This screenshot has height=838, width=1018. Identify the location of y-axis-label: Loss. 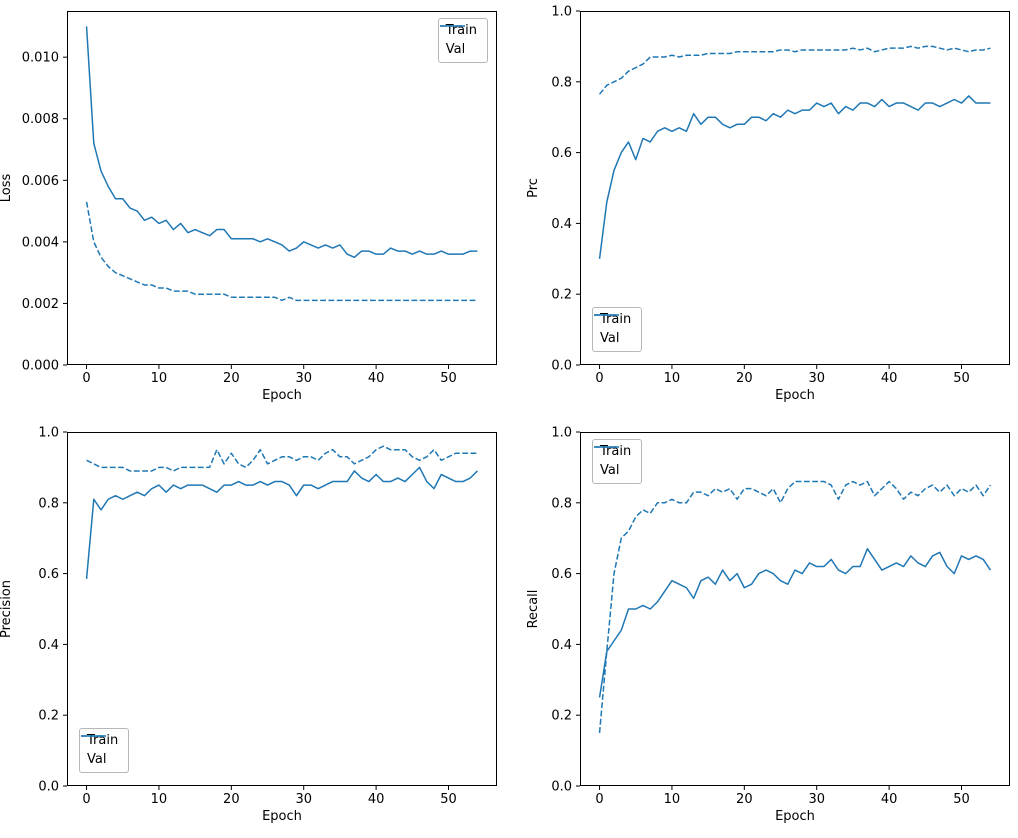
(7, 188).